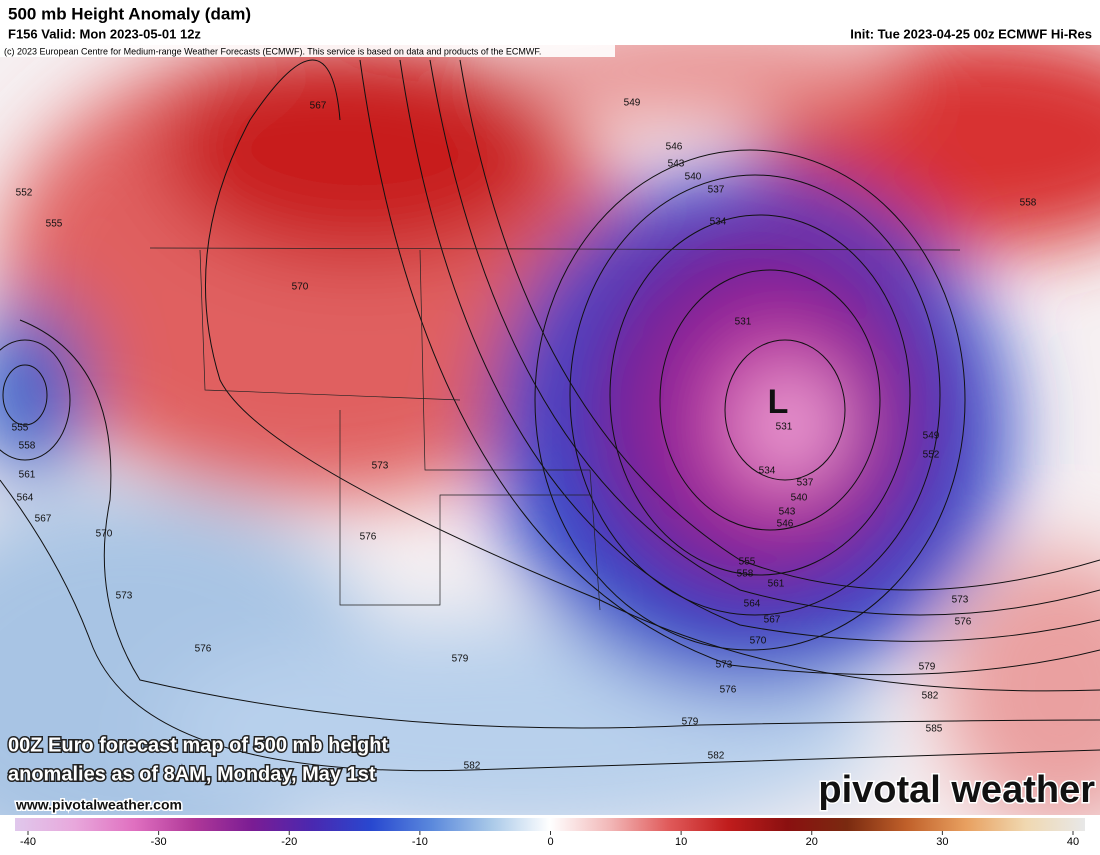  I want to click on contour-label: 585, so click(934, 729).